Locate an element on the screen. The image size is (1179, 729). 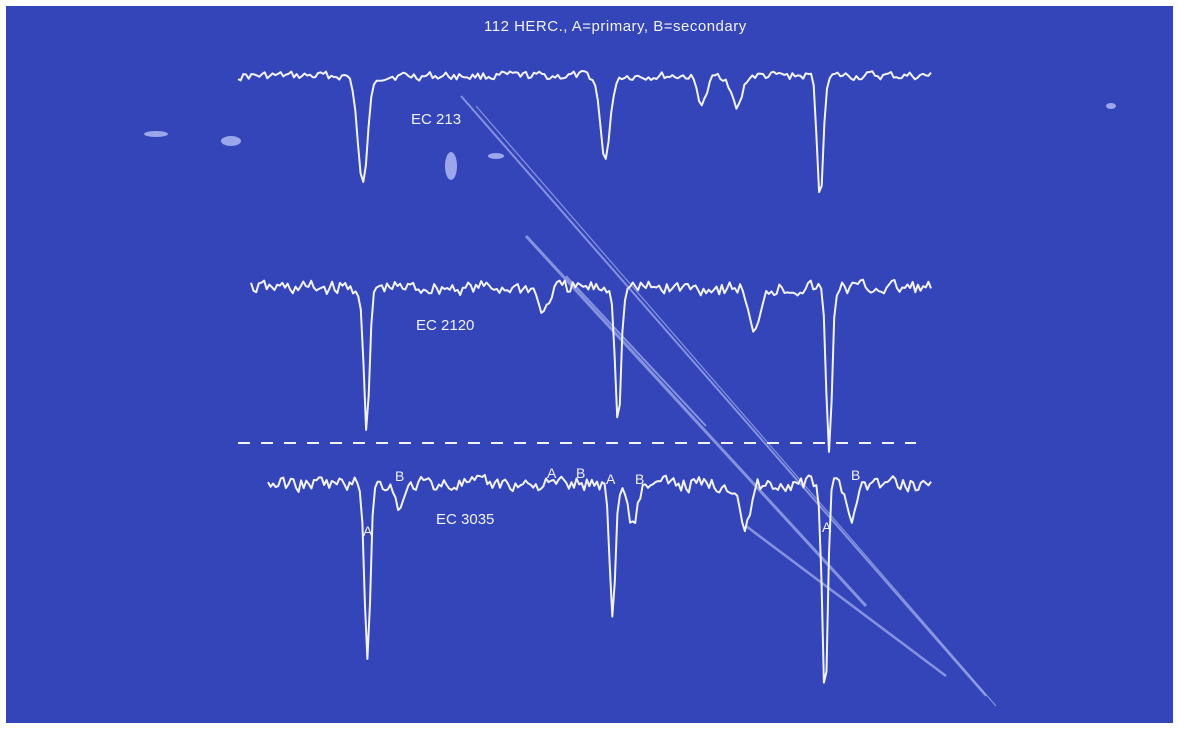
mark-secondary-1: B is located at coordinates (399, 476).